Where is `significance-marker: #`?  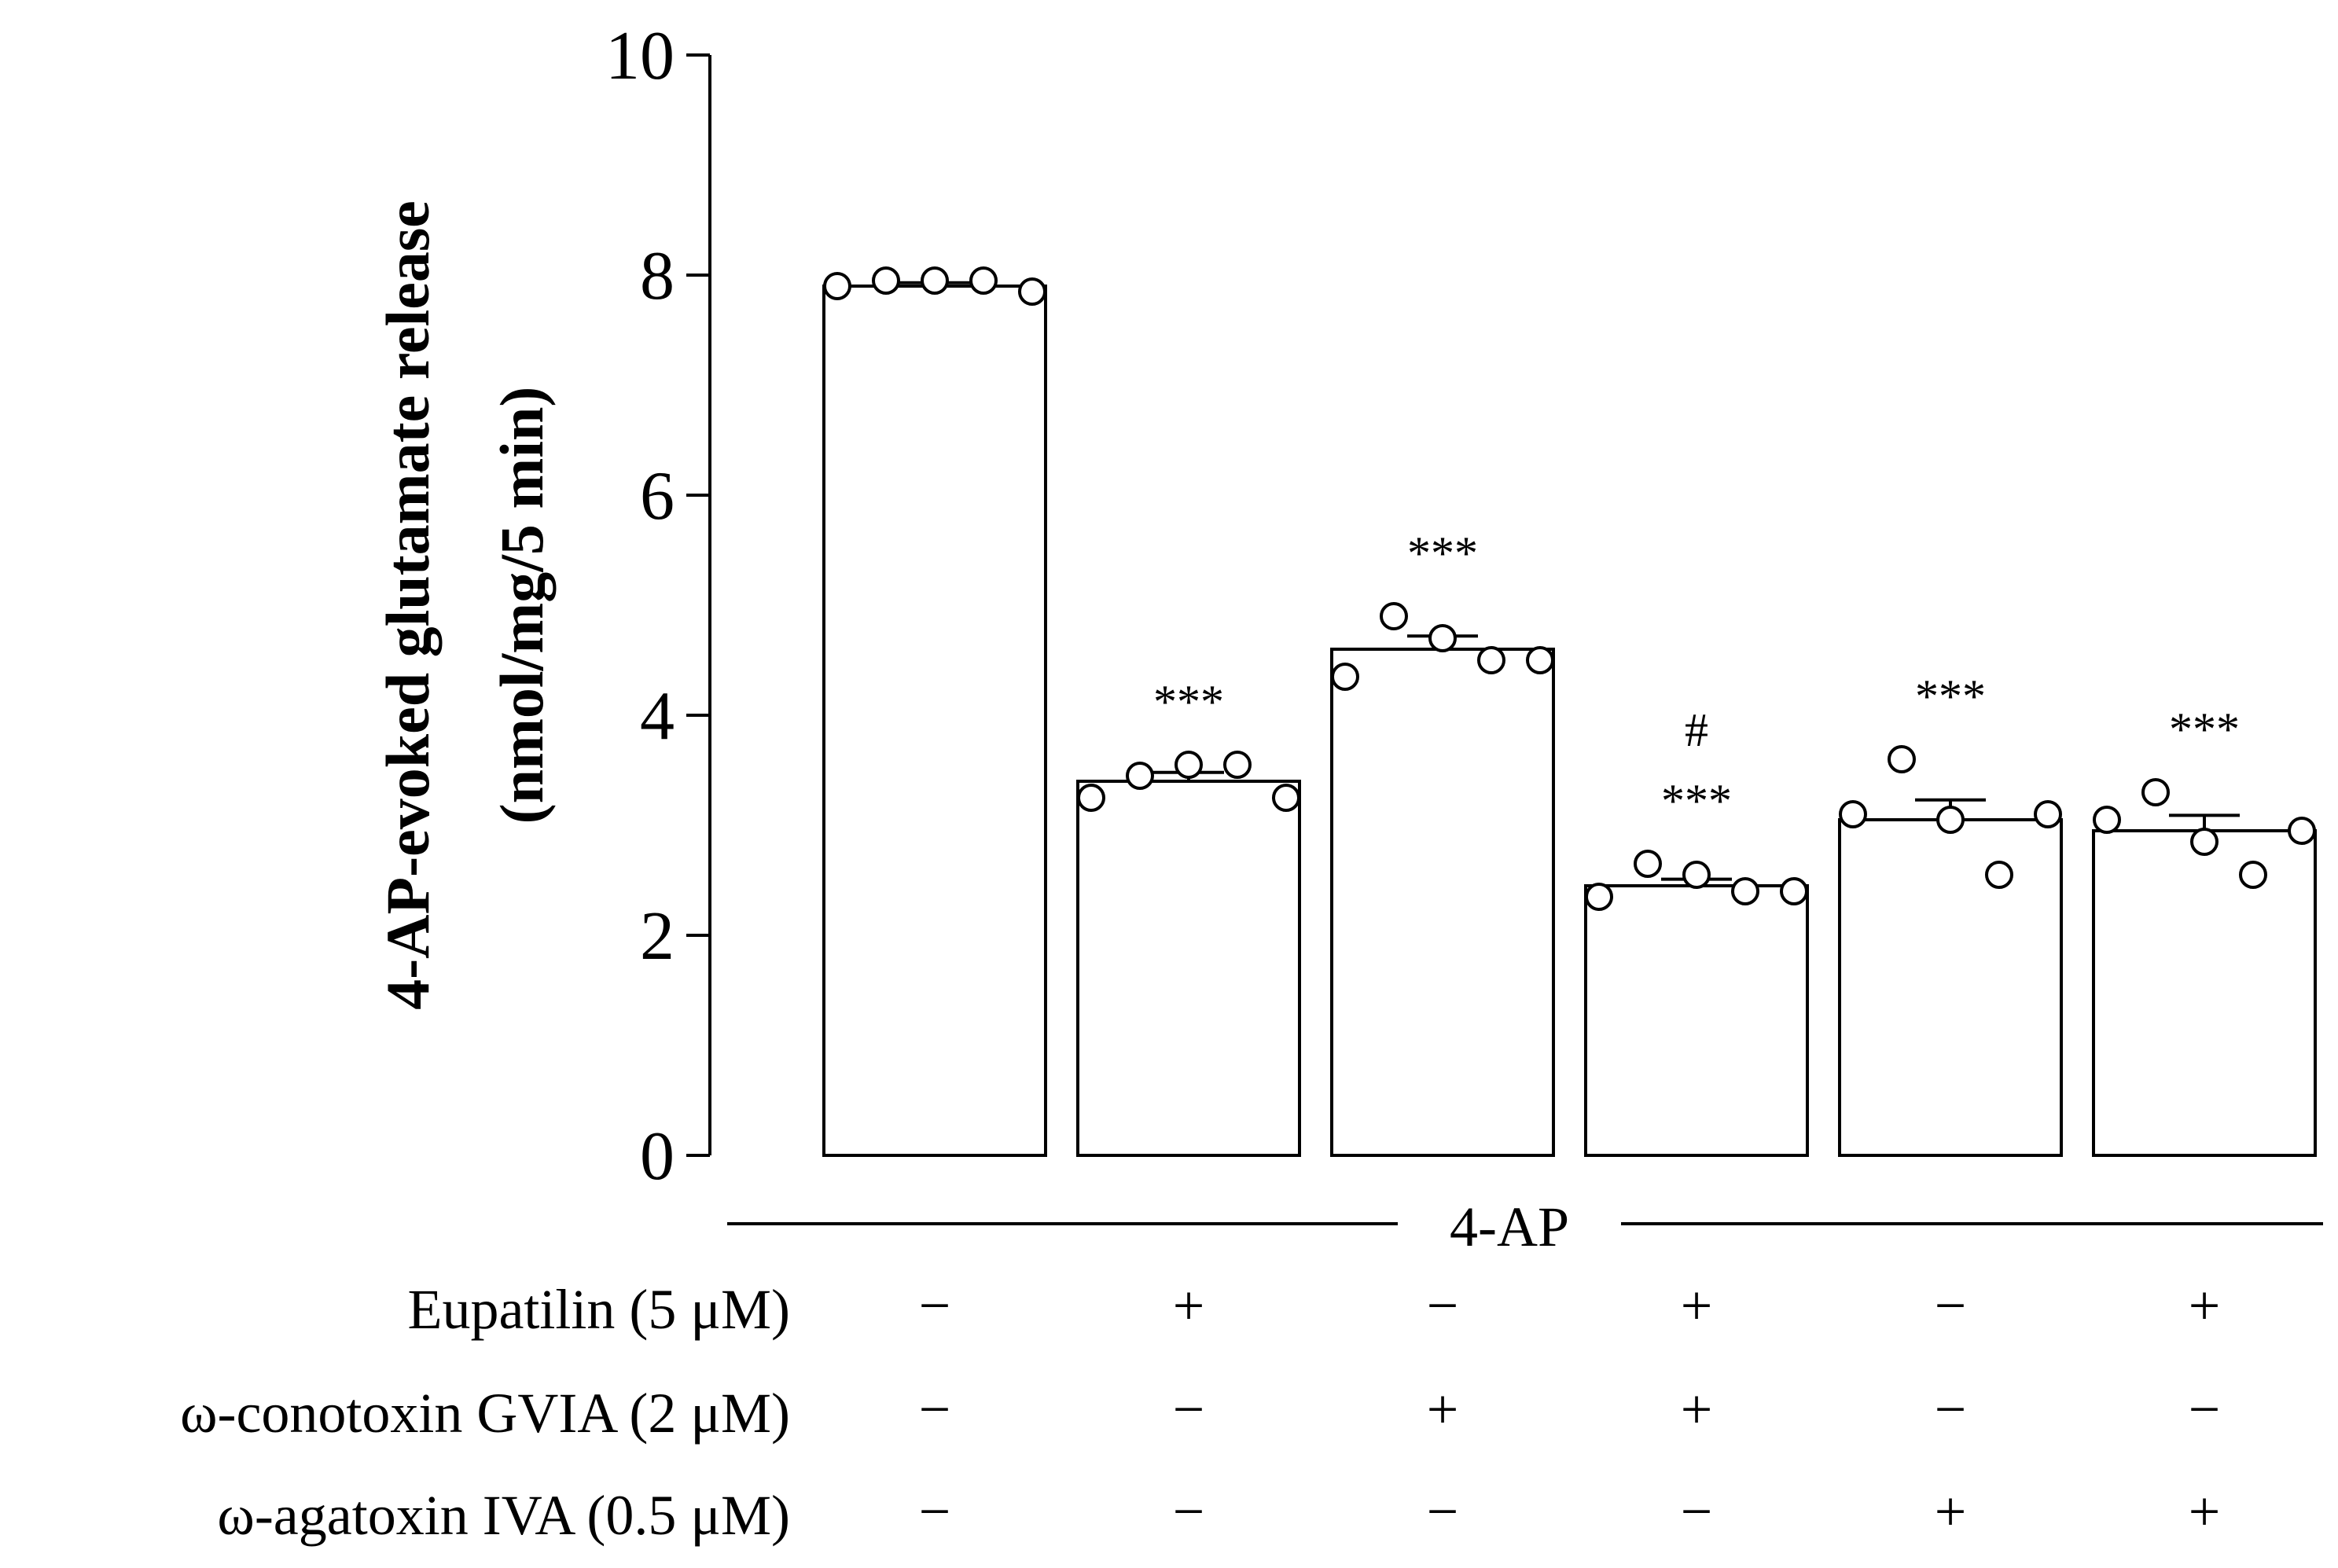 significance-marker: # is located at coordinates (1696, 730).